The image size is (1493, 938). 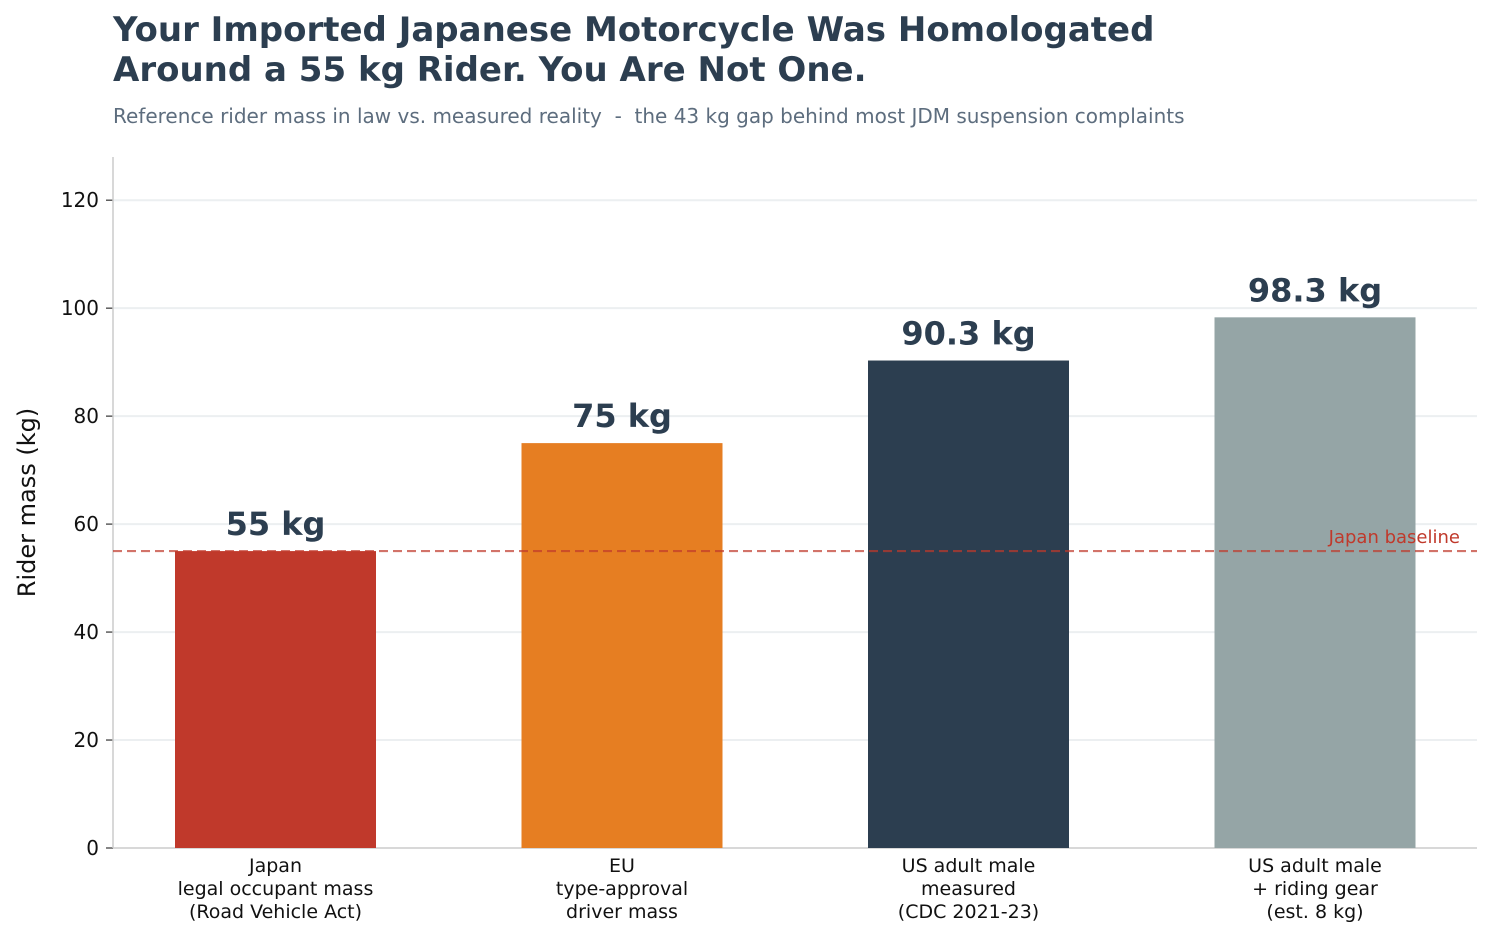 What do you see at coordinates (92, 848) in the screenshot?
I see `y-tick-label: 0` at bounding box center [92, 848].